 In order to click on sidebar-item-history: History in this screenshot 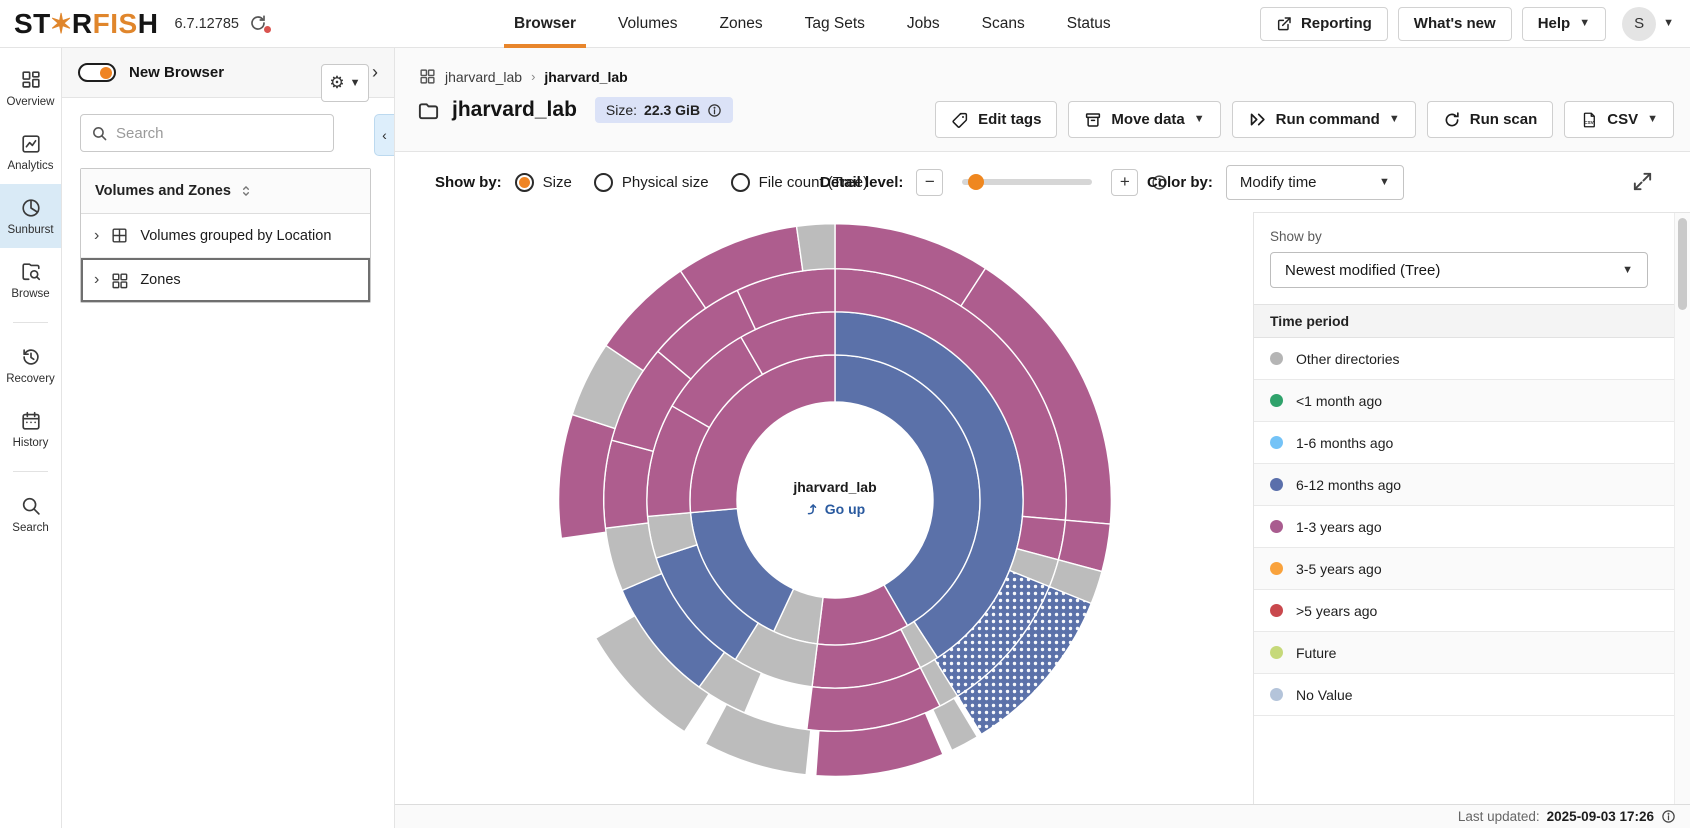, I will do `click(30, 429)`.